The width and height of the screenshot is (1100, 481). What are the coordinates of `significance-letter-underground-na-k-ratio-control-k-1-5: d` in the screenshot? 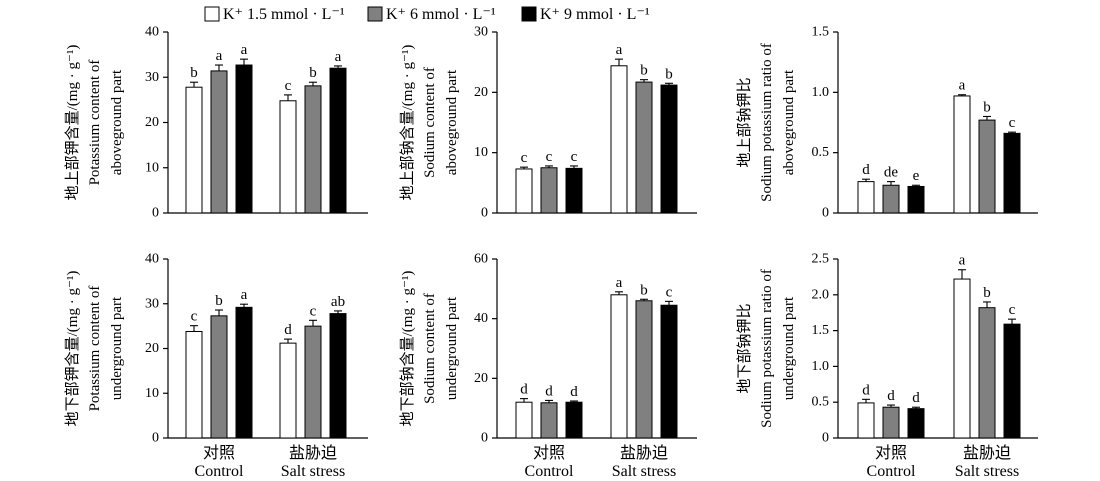 It's located at (866, 390).